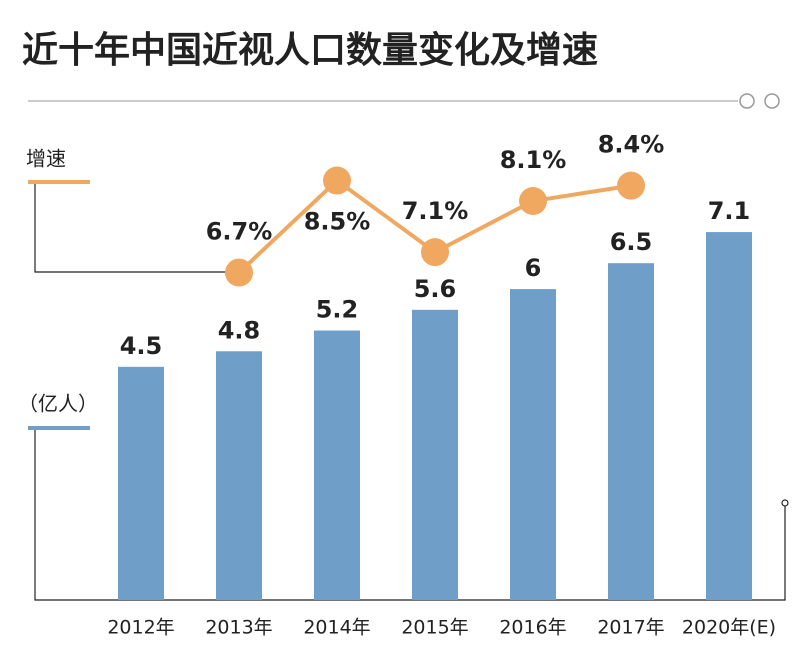 Image resolution: width=800 pixels, height=662 pixels. Describe the element at coordinates (729, 628) in the screenshot. I see `x-tick-label: 2020年(E)` at that location.